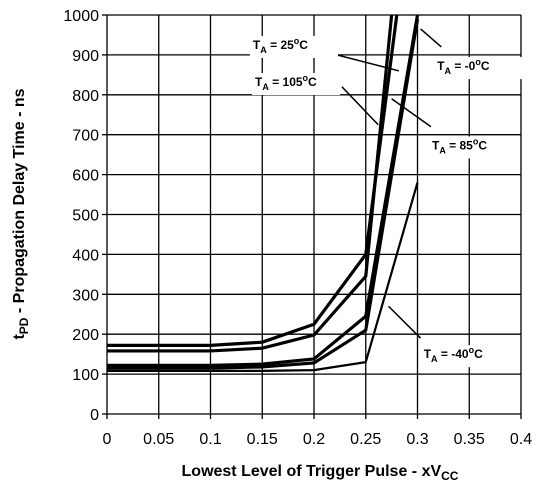 The width and height of the screenshot is (549, 487). Describe the element at coordinates (280, 45) in the screenshot. I see `annotation-label-t25: TA = 25oC` at that location.